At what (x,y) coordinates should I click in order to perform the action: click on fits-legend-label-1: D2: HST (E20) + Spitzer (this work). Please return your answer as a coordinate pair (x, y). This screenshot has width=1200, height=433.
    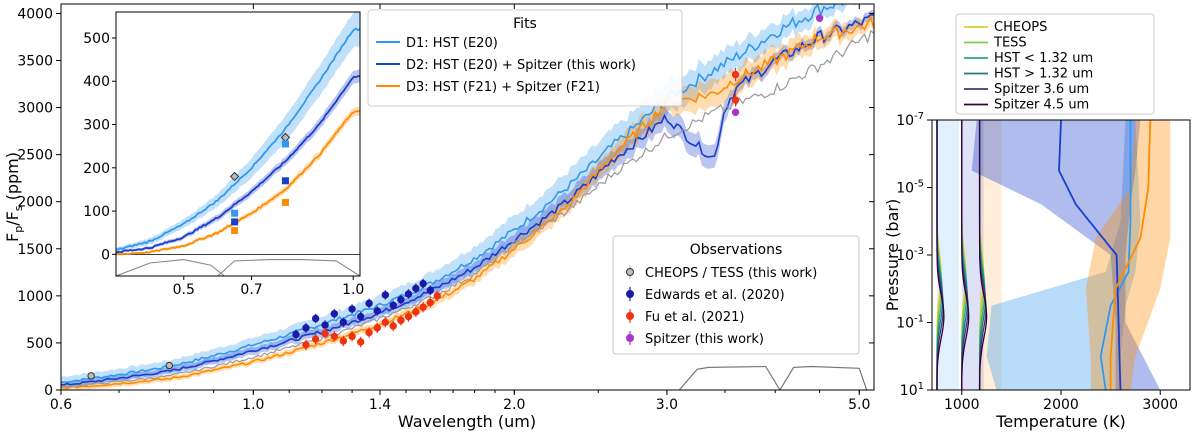
    Looking at the image, I should click on (521, 65).